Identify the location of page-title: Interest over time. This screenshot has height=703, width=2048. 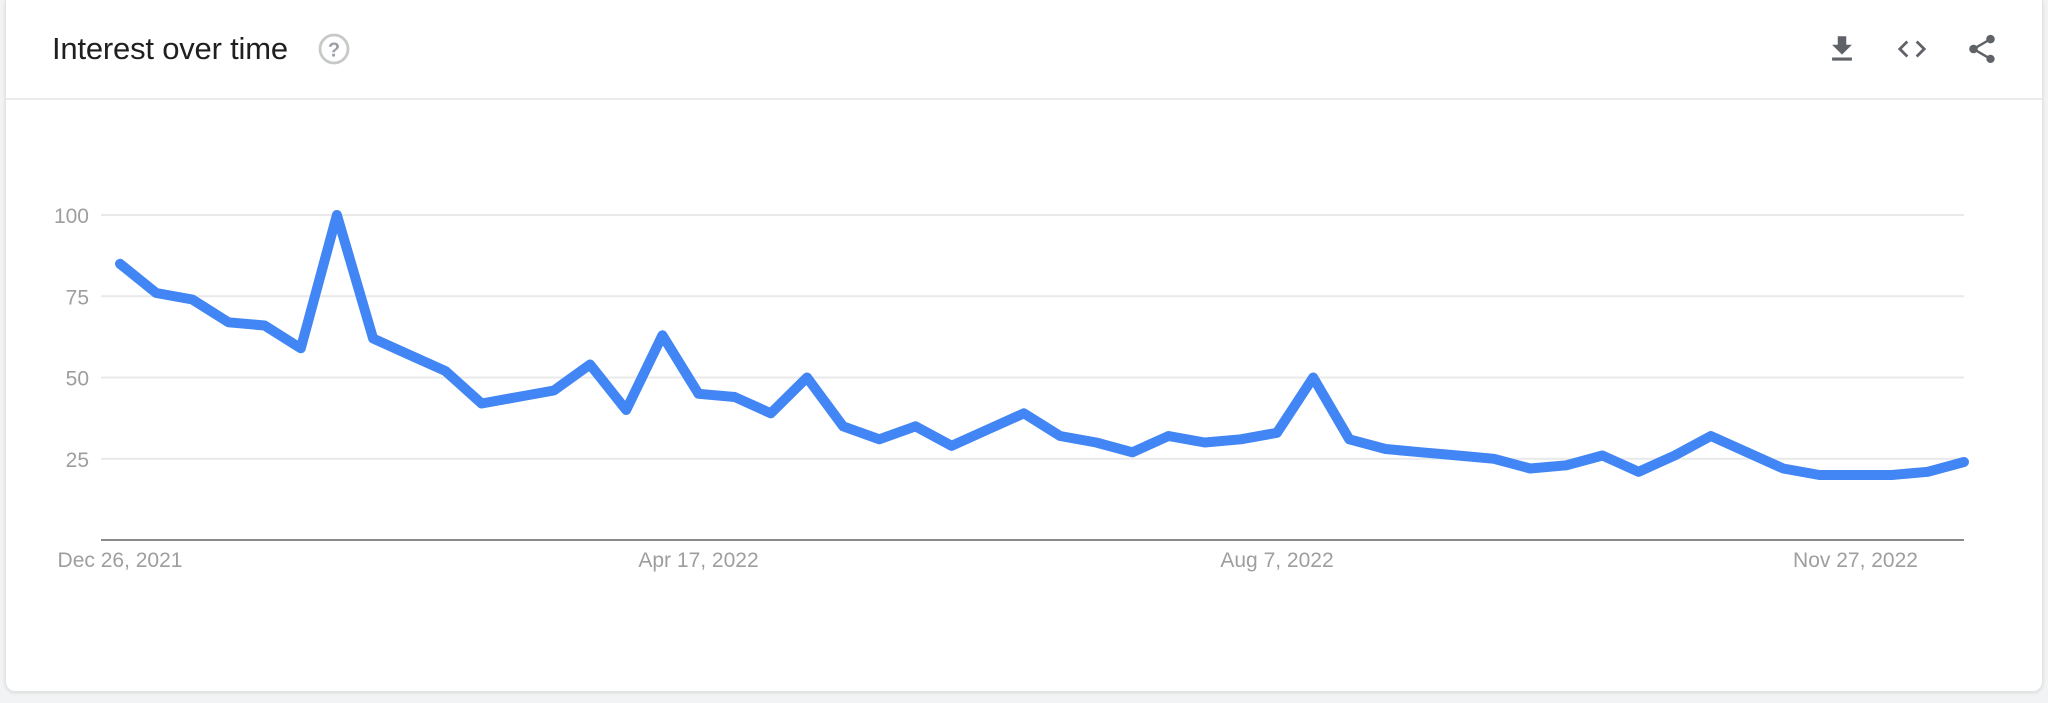
(170, 48).